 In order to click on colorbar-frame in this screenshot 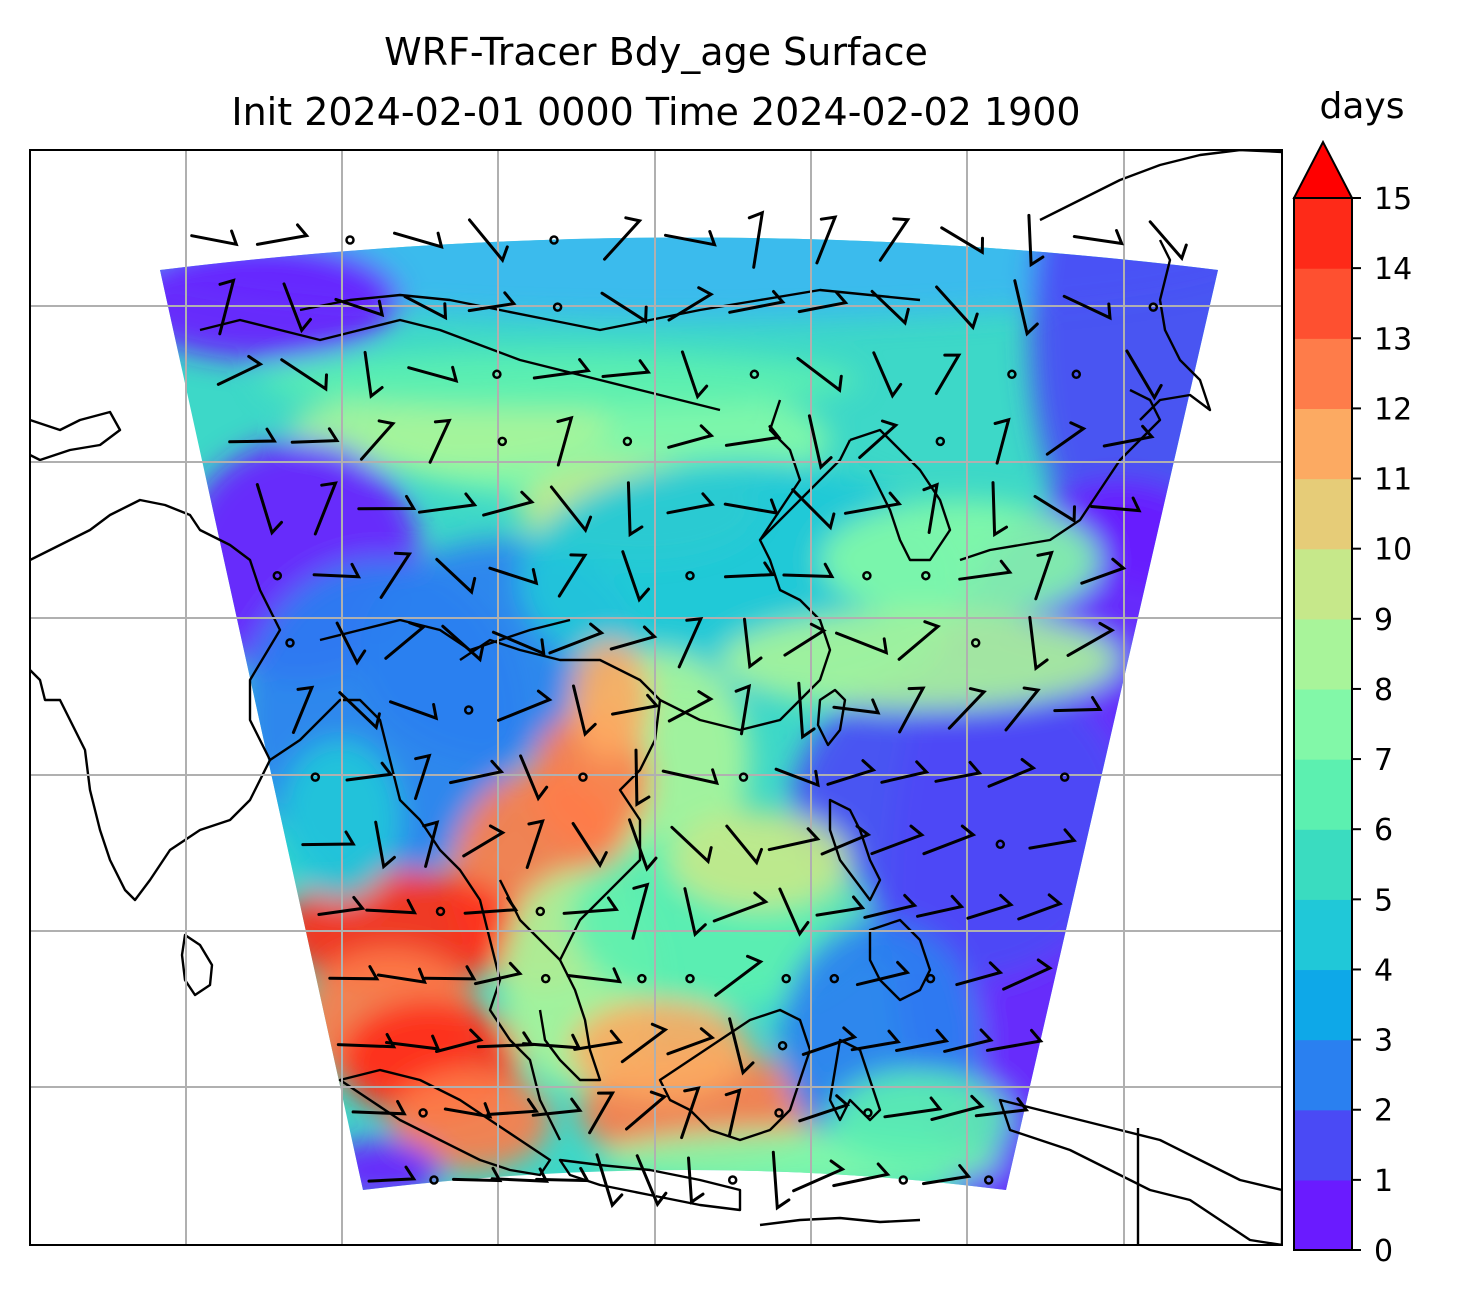, I will do `click(1323, 724)`.